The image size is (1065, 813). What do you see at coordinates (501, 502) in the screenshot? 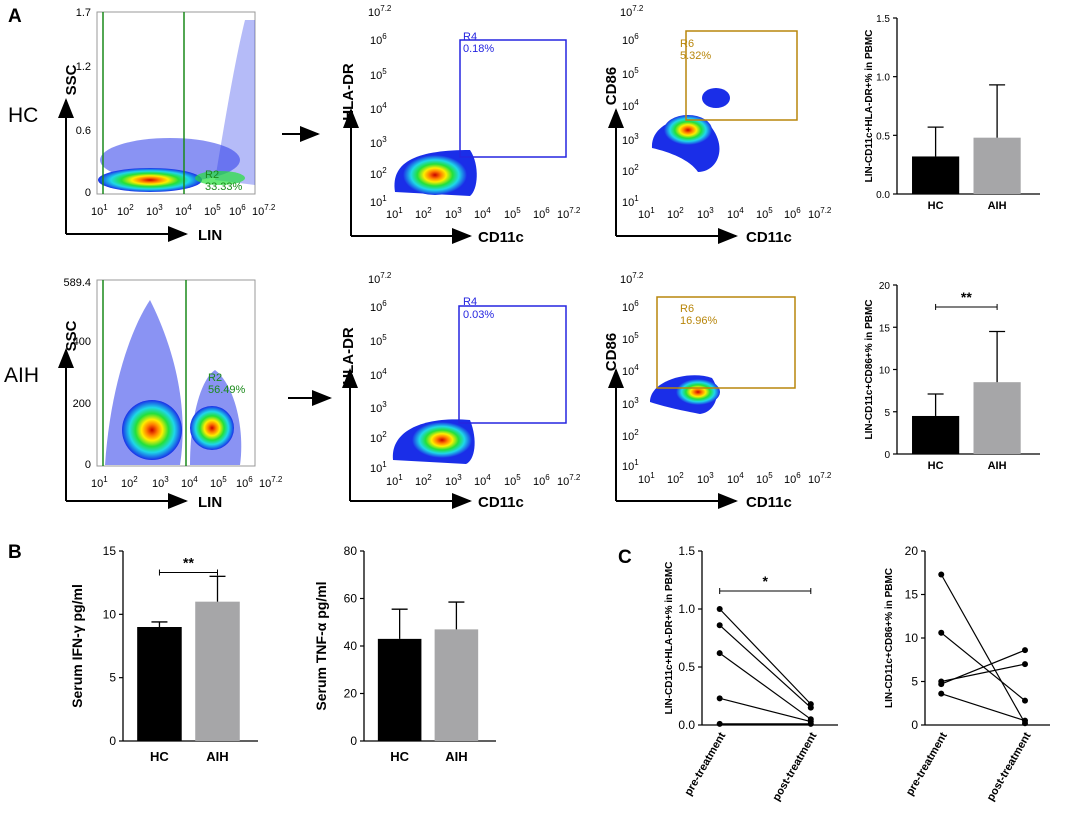
I see `axis-label-cd11c-aih-1: CD11c` at bounding box center [501, 502].